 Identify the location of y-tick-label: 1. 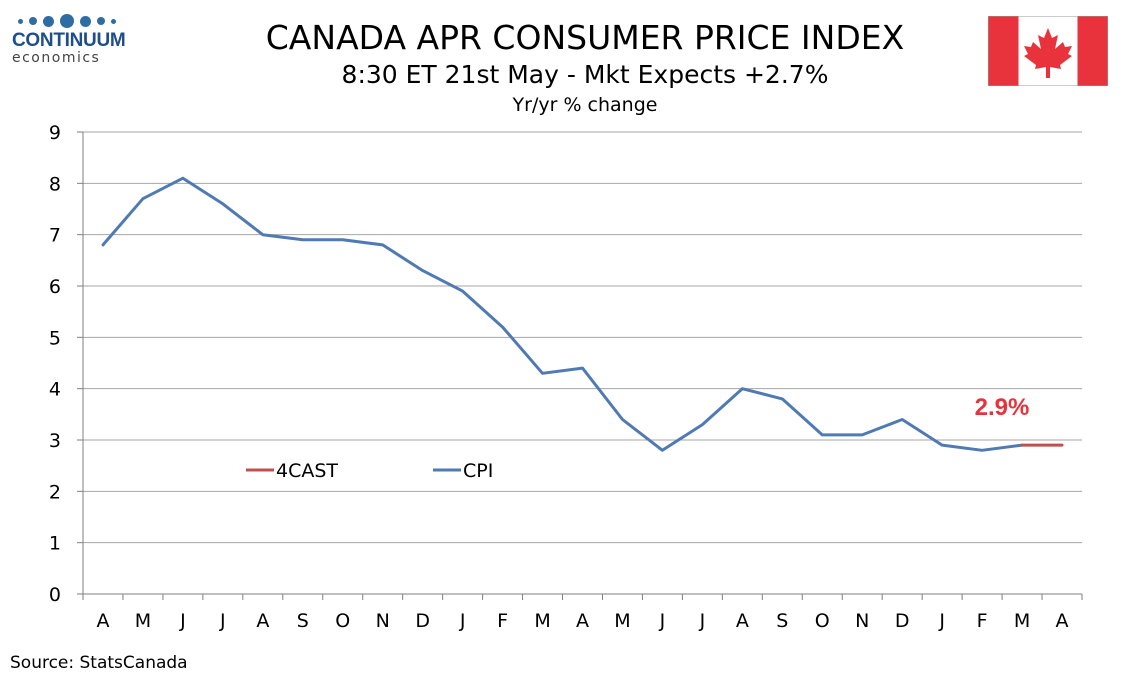
(55, 544).